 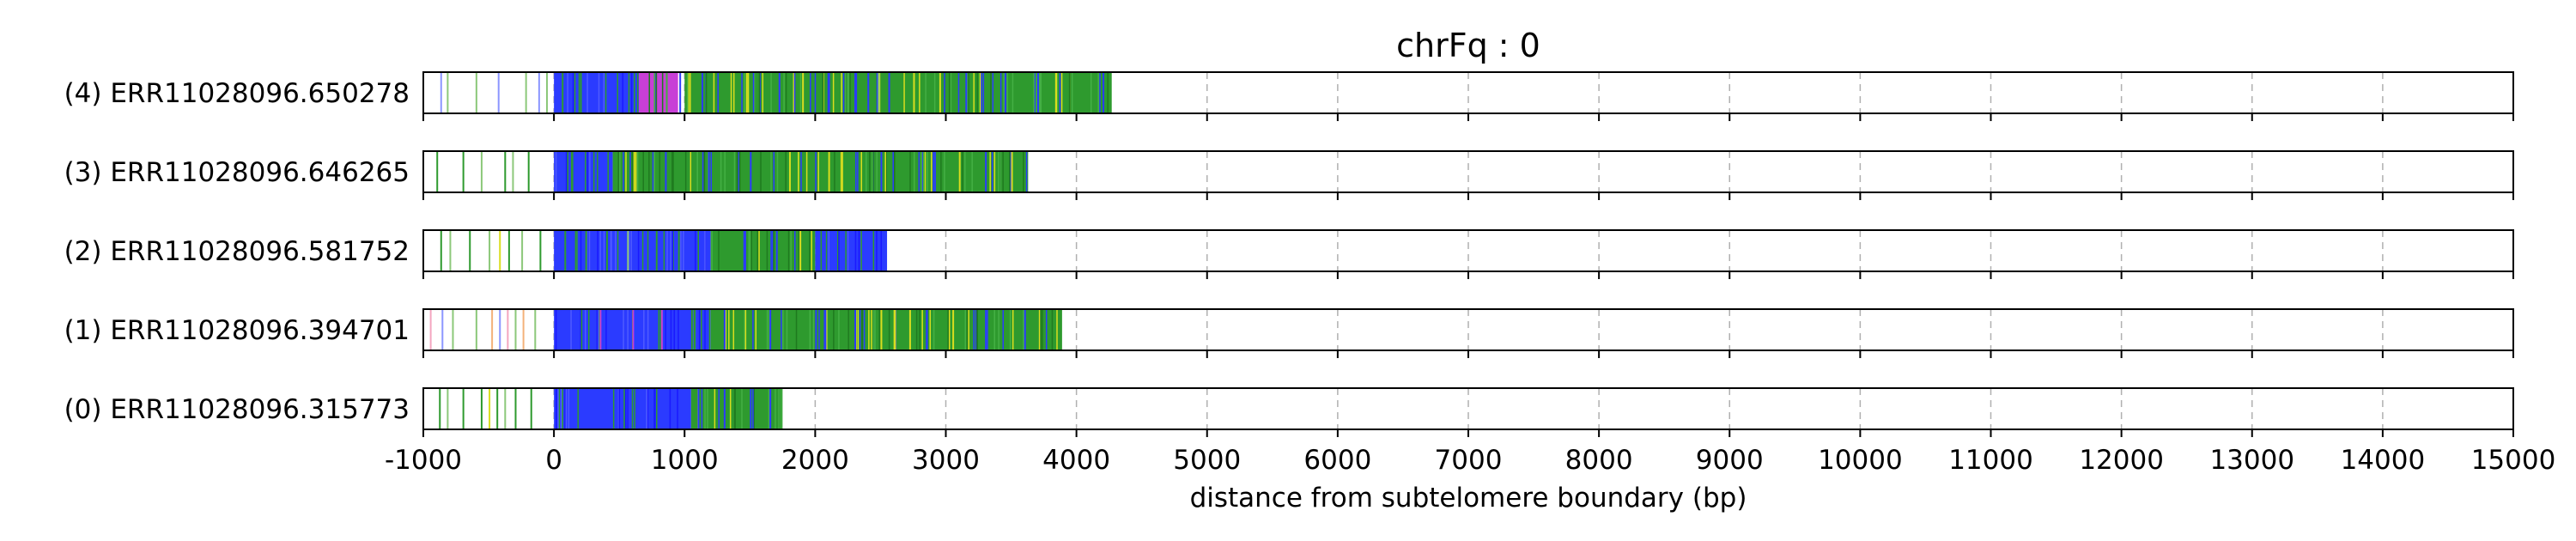 What do you see at coordinates (1289, 333) in the screenshot?
I see `track-row: (1) ERR11028096.394701` at bounding box center [1289, 333].